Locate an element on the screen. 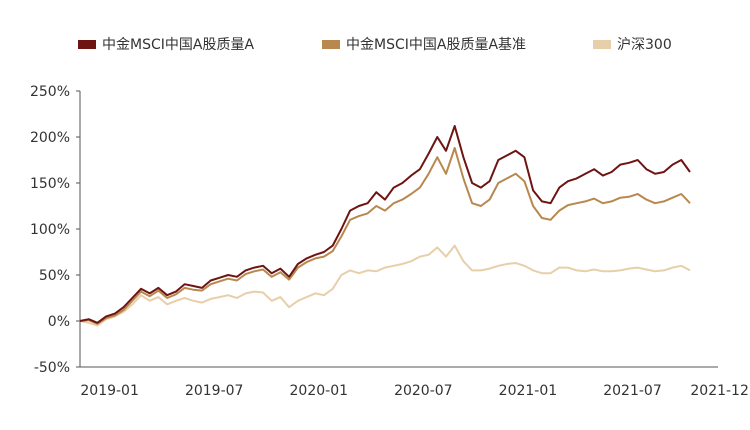 The height and width of the screenshot is (430, 750). x-tick-label: 2021-01 is located at coordinates (528, 391).